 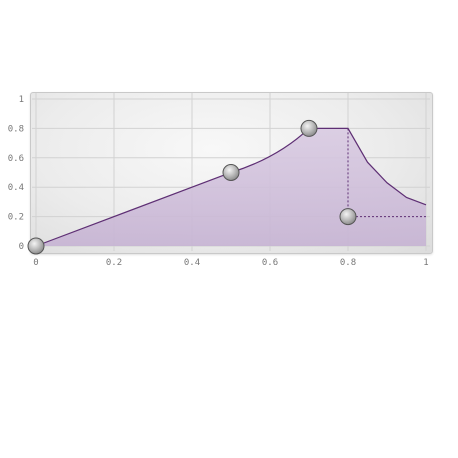 What do you see at coordinates (35, 263) in the screenshot?
I see `x-tick-label: 0` at bounding box center [35, 263].